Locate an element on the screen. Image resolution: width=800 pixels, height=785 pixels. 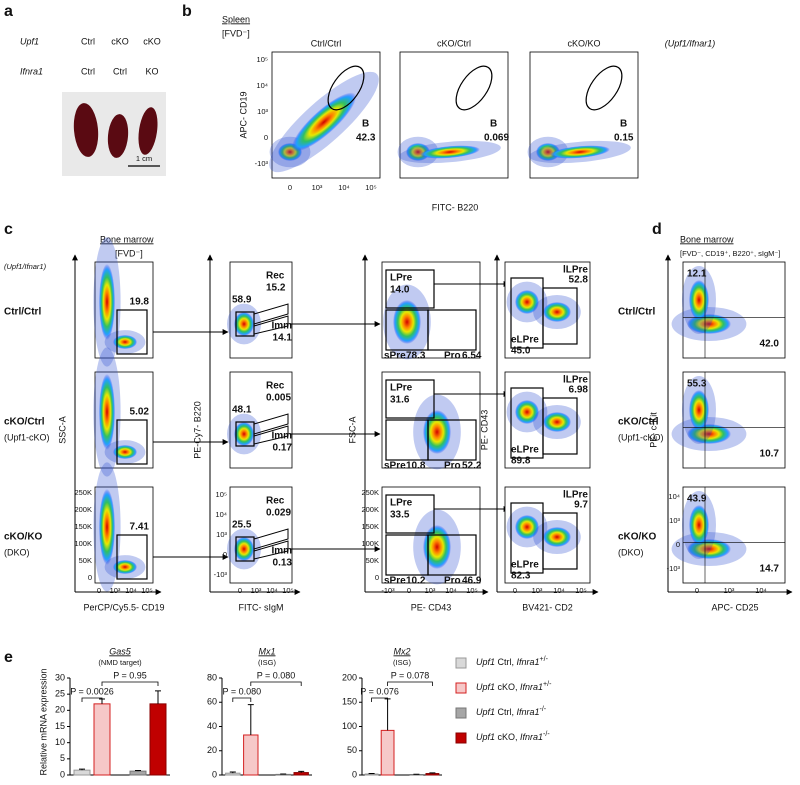
gate-value: 52.2 is located at coordinates (472, 466).